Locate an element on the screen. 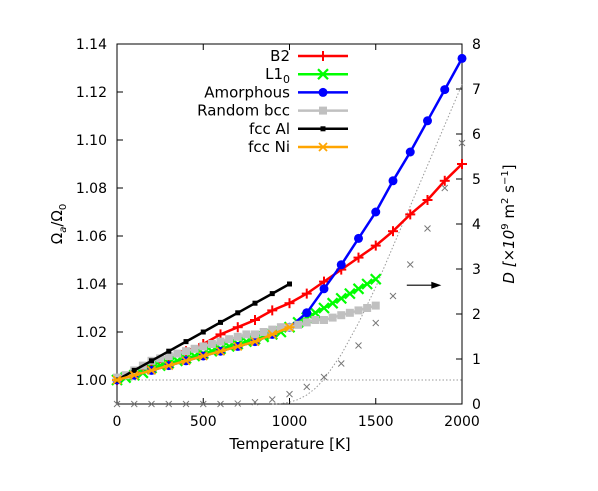  legend-entry: Random bcc is located at coordinates (272, 111).